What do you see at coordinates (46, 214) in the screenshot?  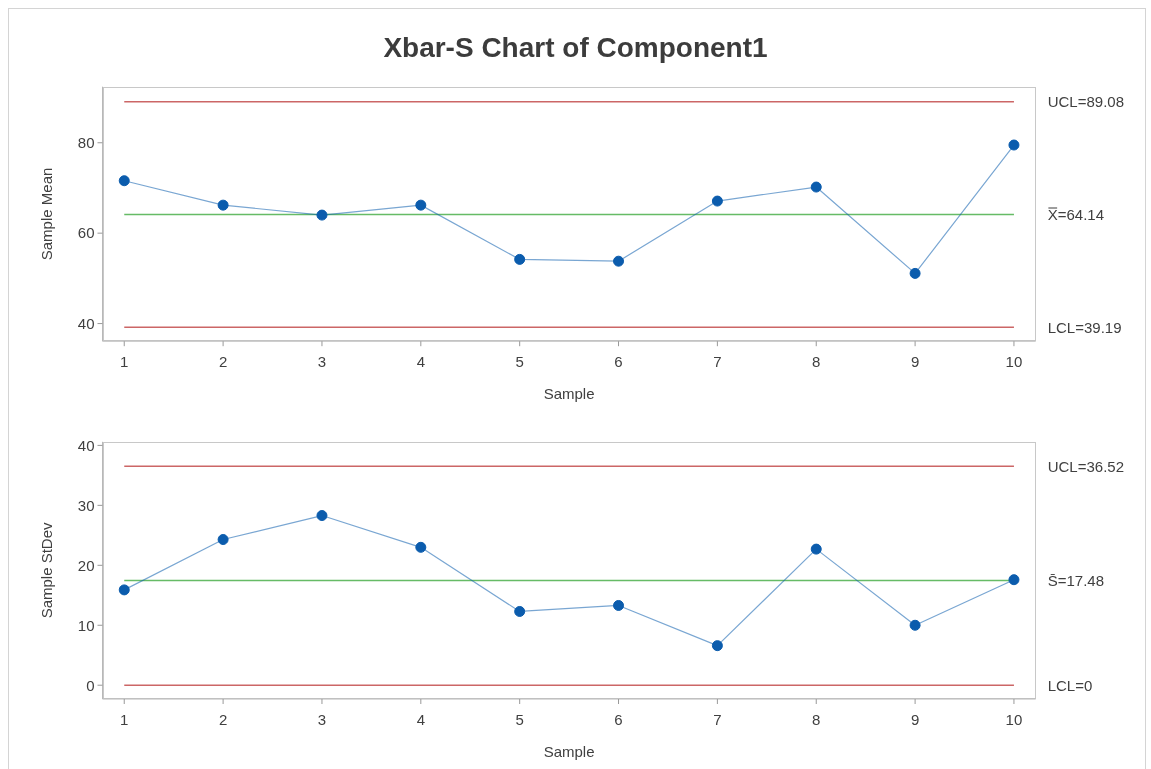 I see `y-axis-title: Sample Mean` at bounding box center [46, 214].